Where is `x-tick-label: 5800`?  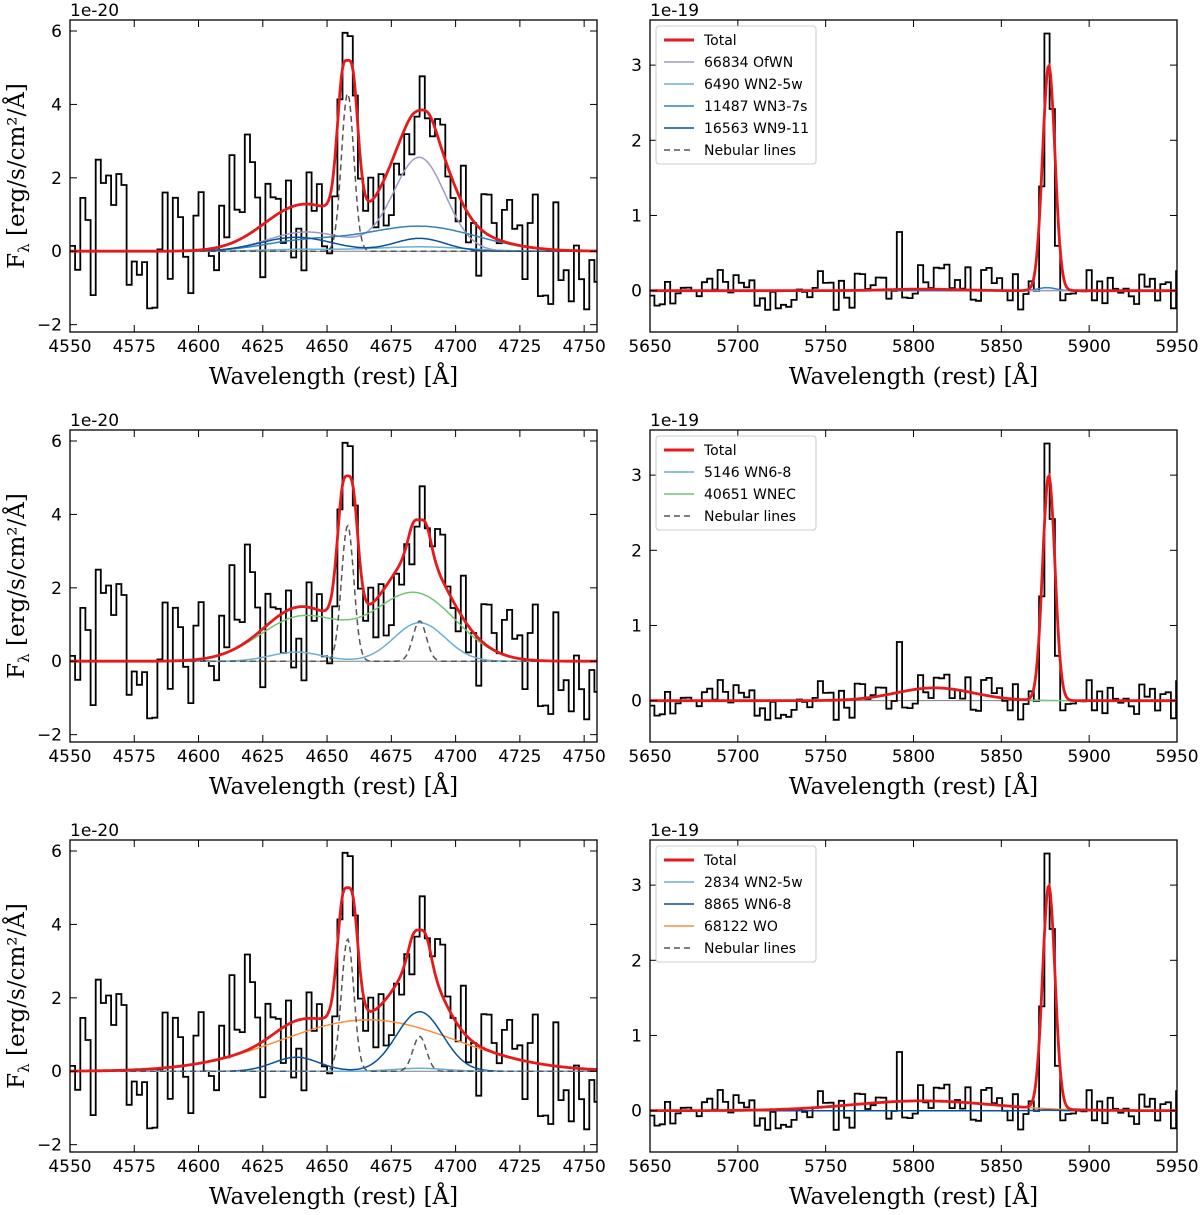
x-tick-label: 5800 is located at coordinates (913, 347).